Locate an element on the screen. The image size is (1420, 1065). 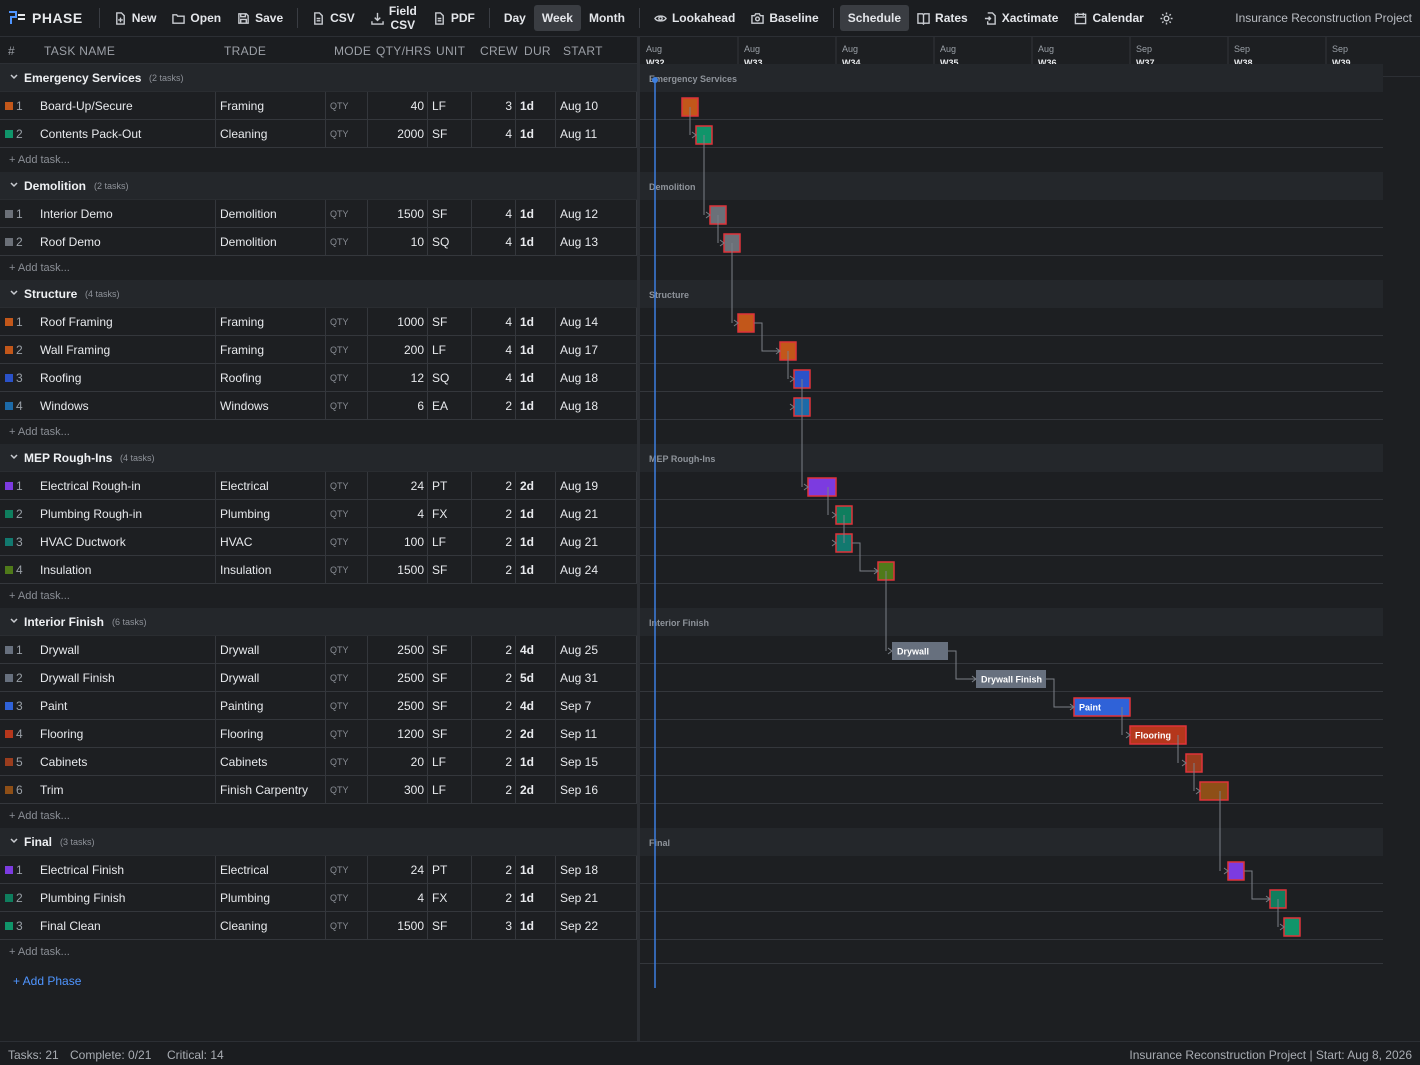
task-name-cell: Windows is located at coordinates (64, 406).